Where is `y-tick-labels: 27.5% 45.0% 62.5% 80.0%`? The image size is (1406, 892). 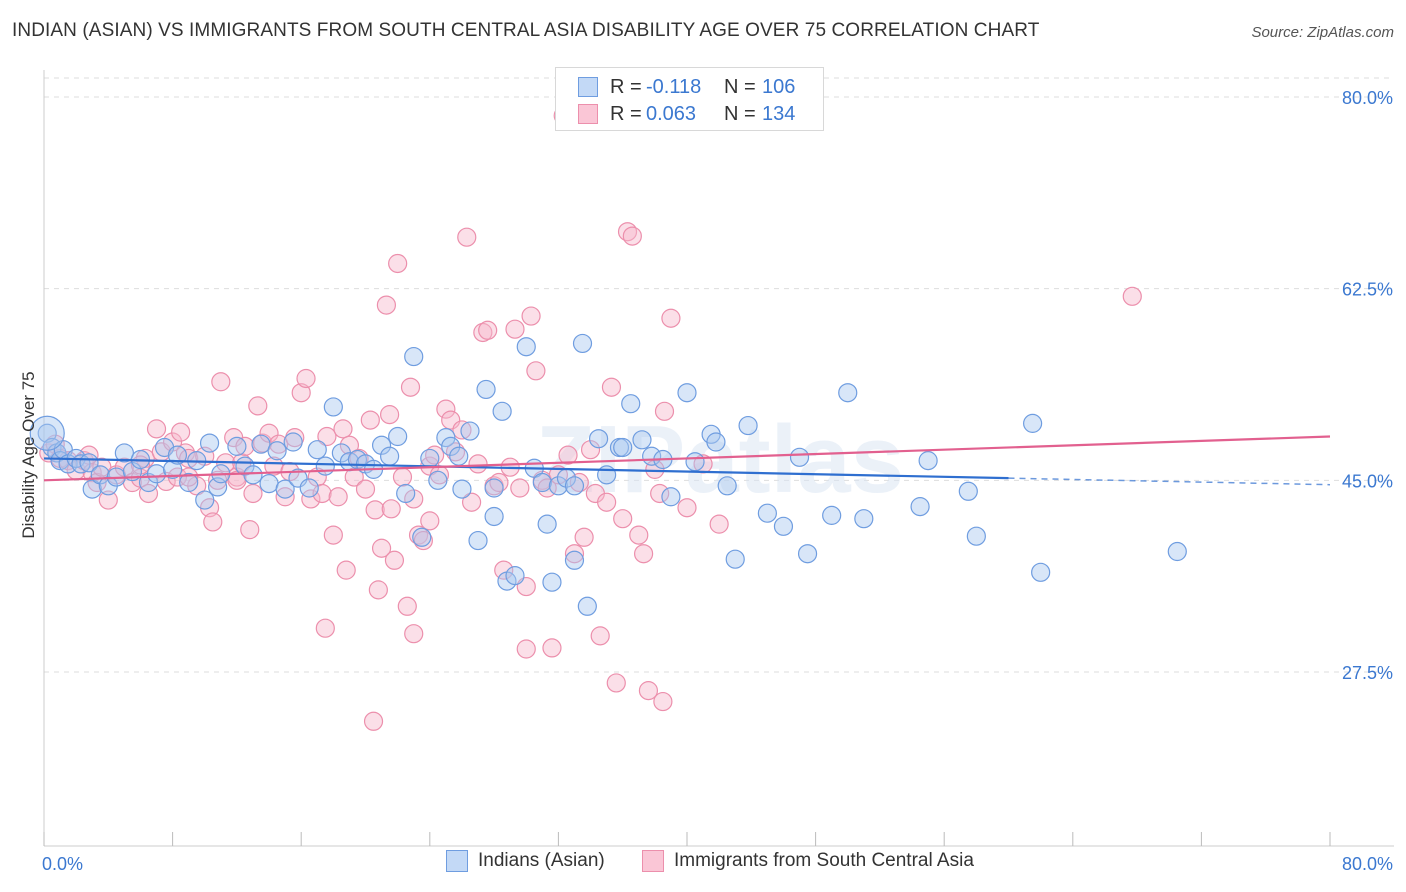 y-tick-labels: 27.5% 45.0% 62.5% 80.0% is located at coordinates (1367, 385).